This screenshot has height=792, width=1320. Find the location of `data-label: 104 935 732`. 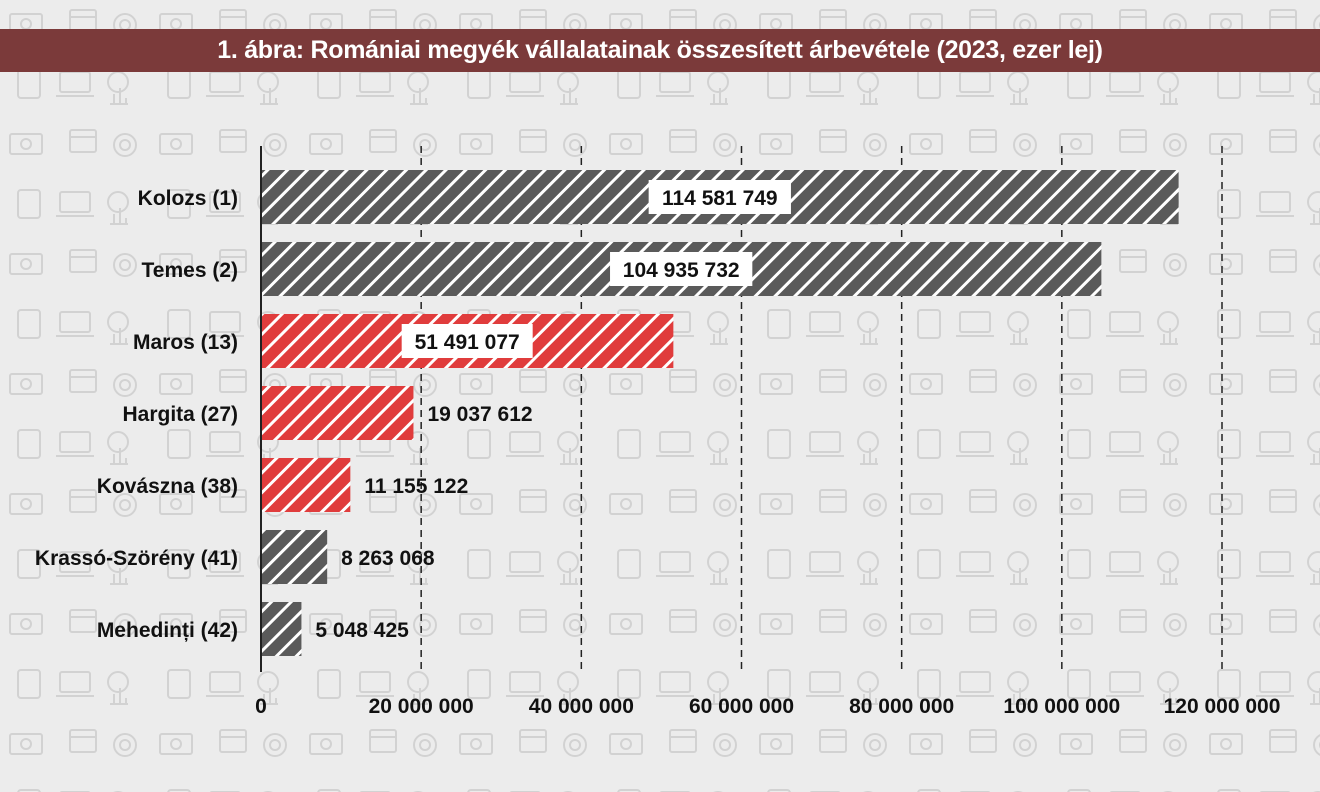

data-label: 104 935 732 is located at coordinates (681, 270).